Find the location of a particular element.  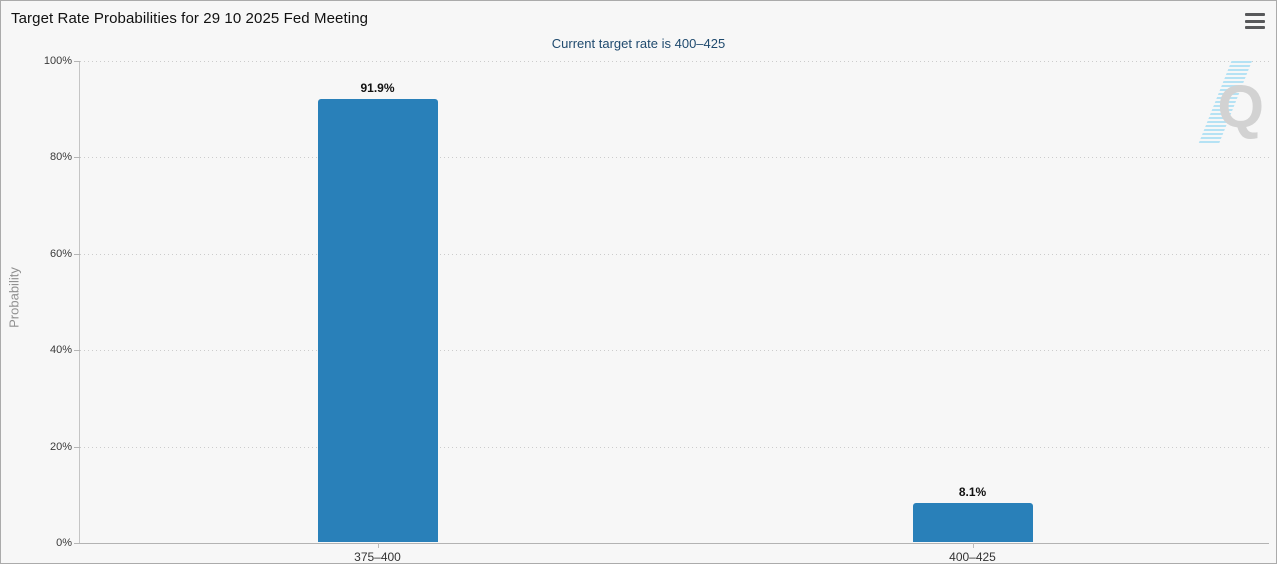

y-axis-title: Probability is located at coordinates (14, 297).